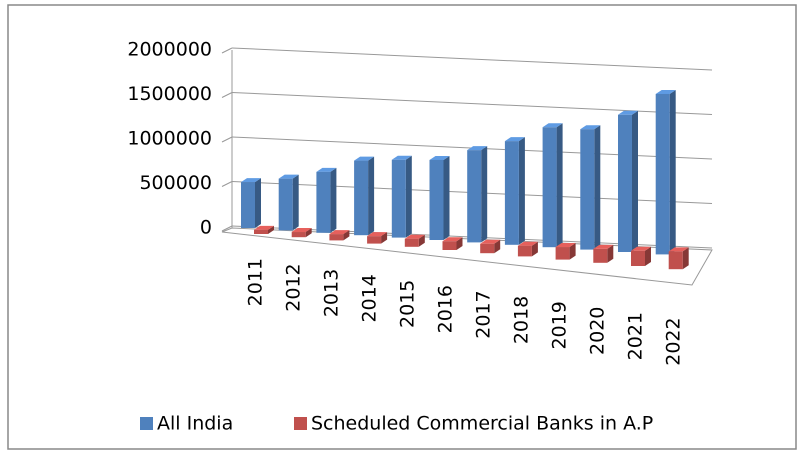 The height and width of the screenshot is (455, 802). I want to click on y-tick-label: 1000000, so click(169, 139).